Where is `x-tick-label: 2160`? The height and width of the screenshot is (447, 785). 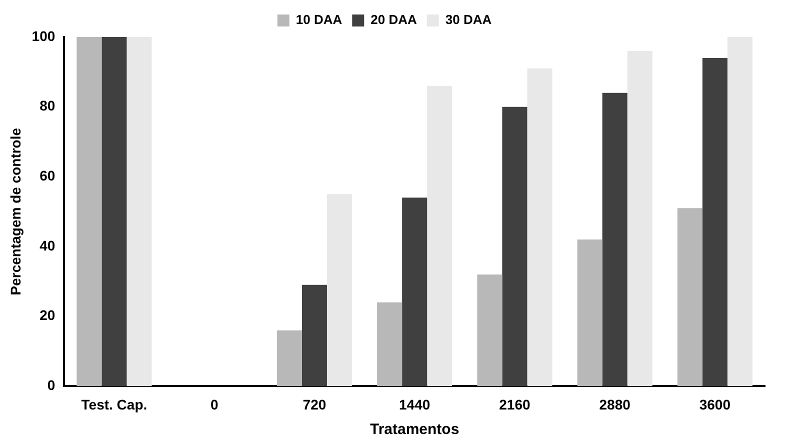 x-tick-label: 2160 is located at coordinates (514, 404).